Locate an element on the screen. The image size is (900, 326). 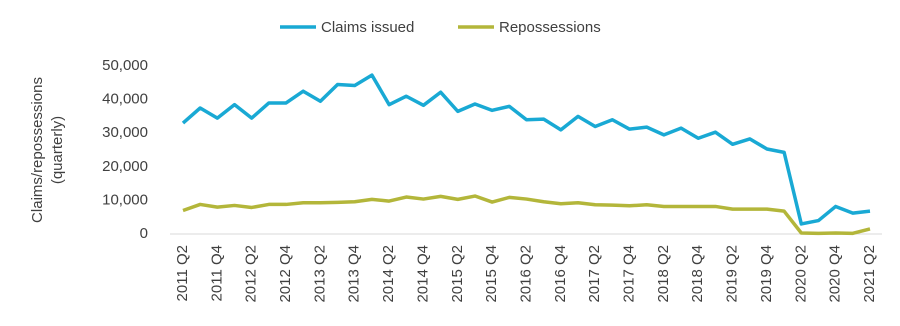
y-axis-label: (quarterly) is located at coordinates (57, 150).